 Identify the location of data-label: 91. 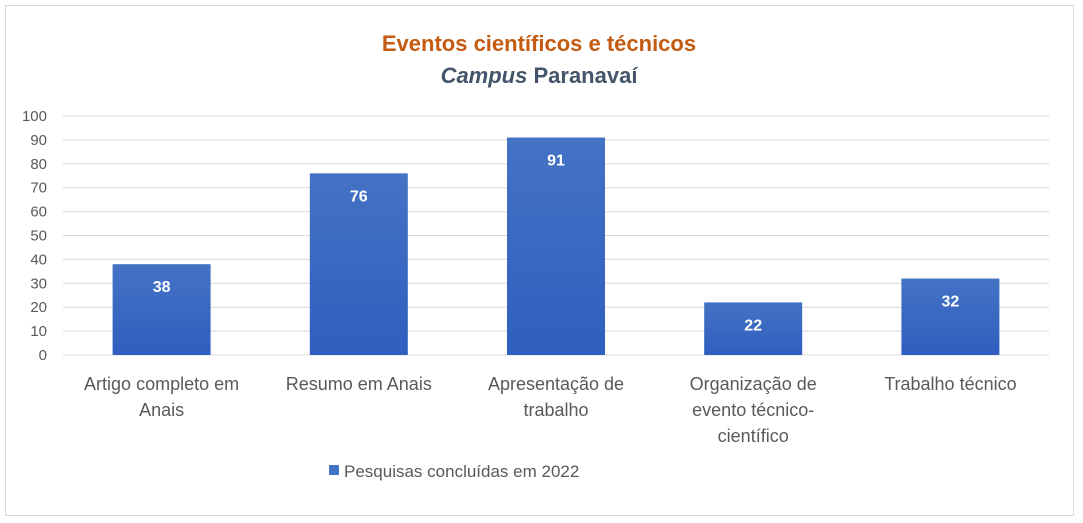
(556, 161).